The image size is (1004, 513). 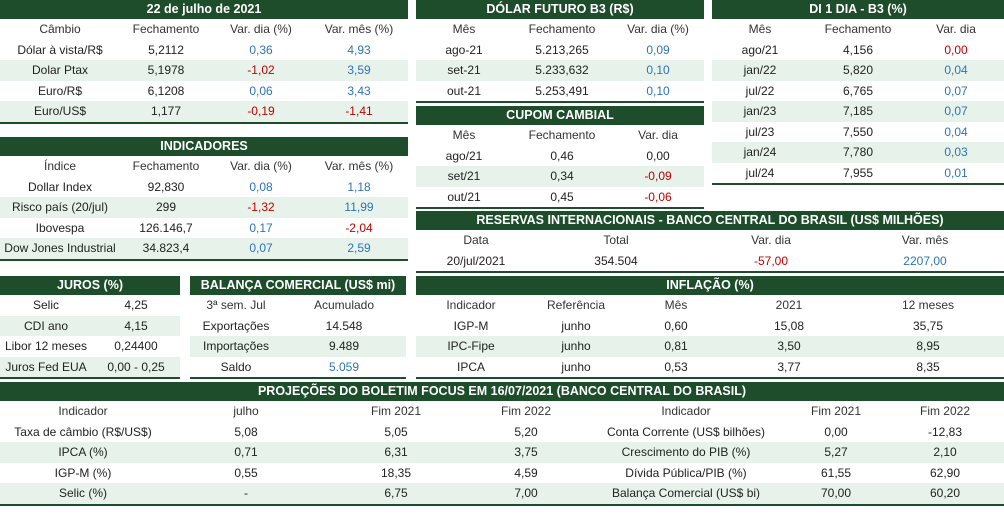 What do you see at coordinates (956, 131) in the screenshot?
I see `cell-value: 0,04` at bounding box center [956, 131].